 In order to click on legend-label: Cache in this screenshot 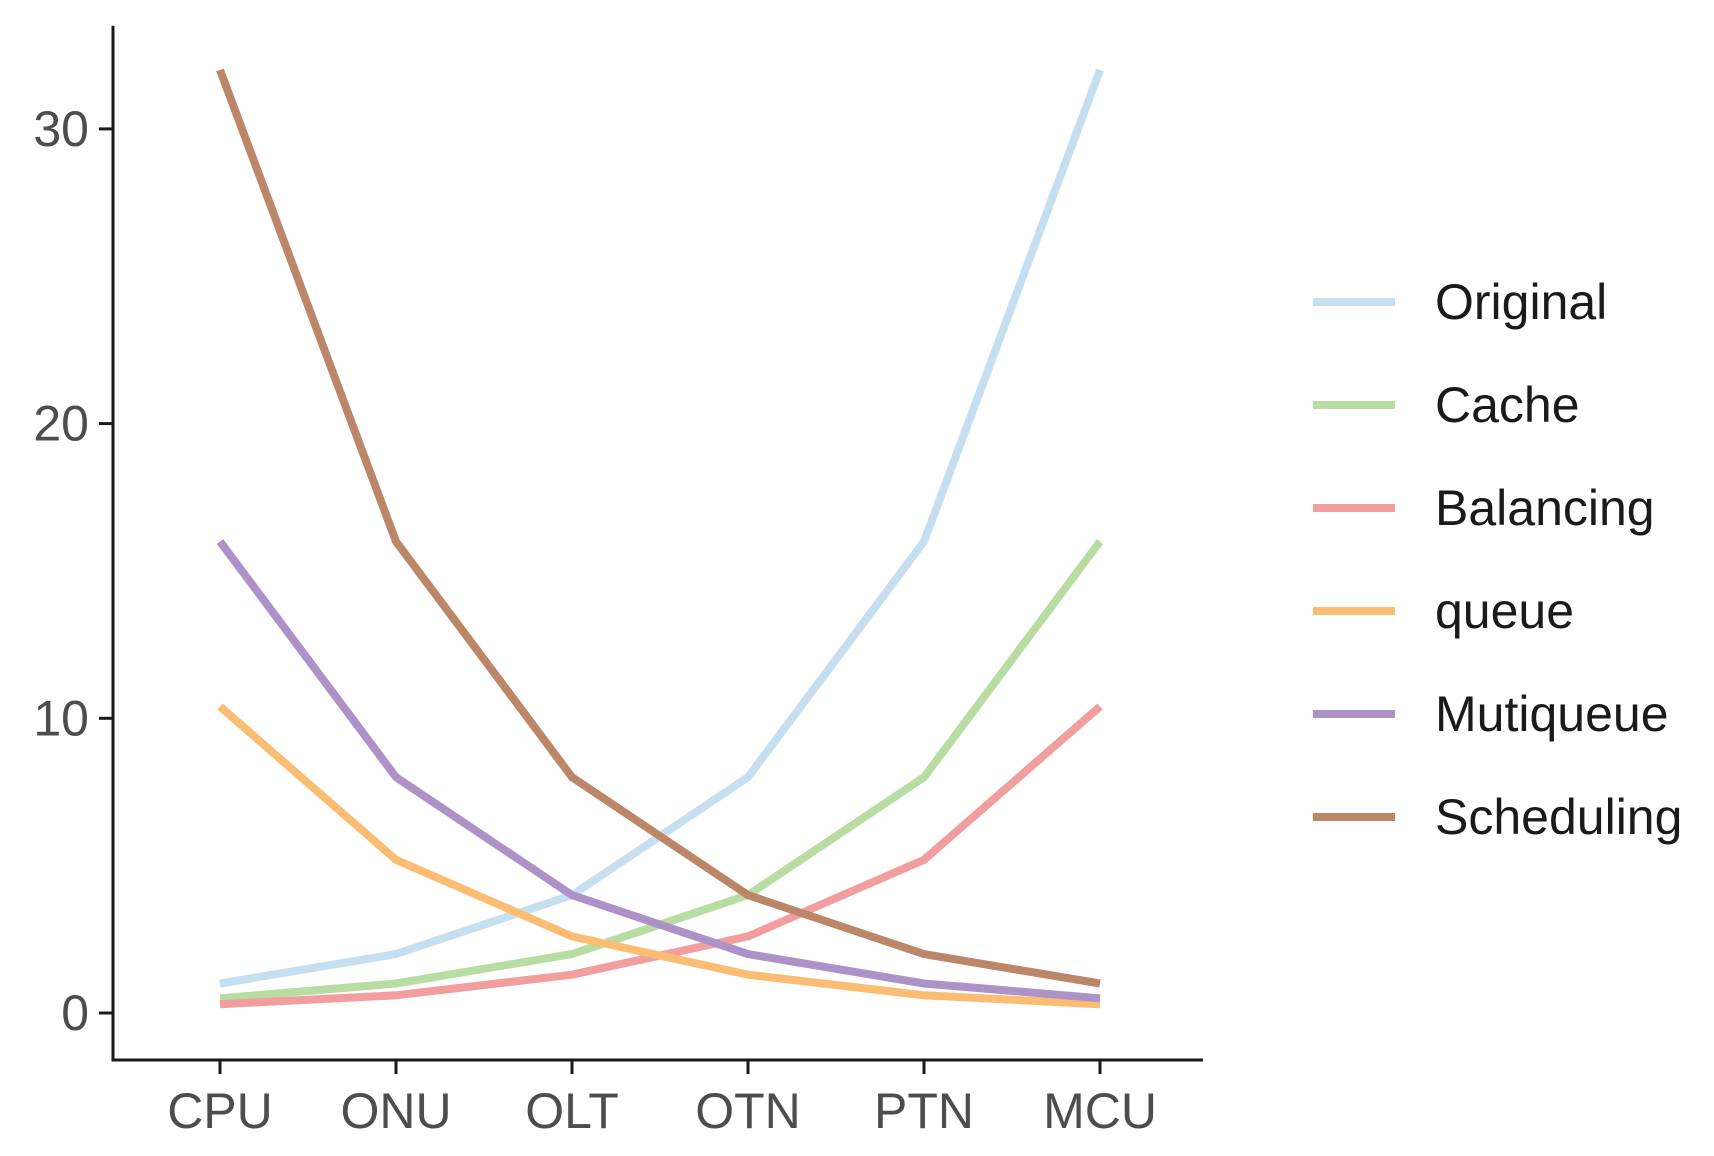, I will do `click(1507, 405)`.